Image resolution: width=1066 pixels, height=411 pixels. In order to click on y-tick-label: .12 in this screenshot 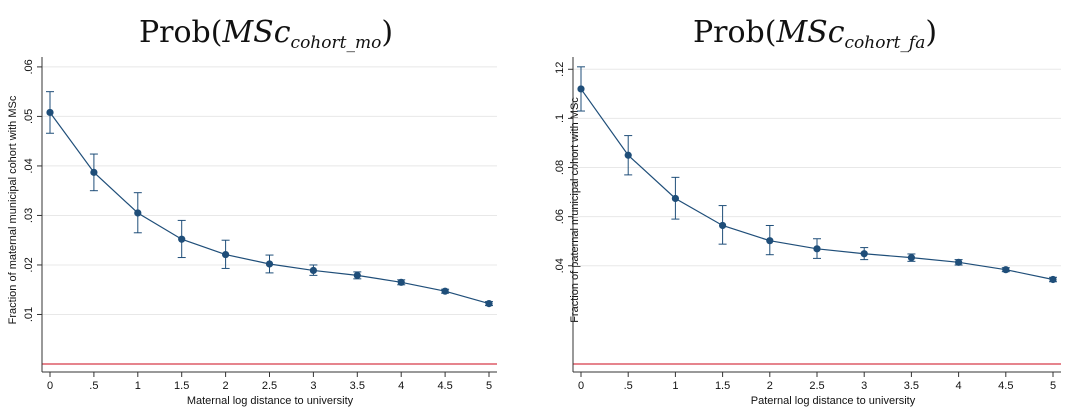, I will do `click(560, 69)`.